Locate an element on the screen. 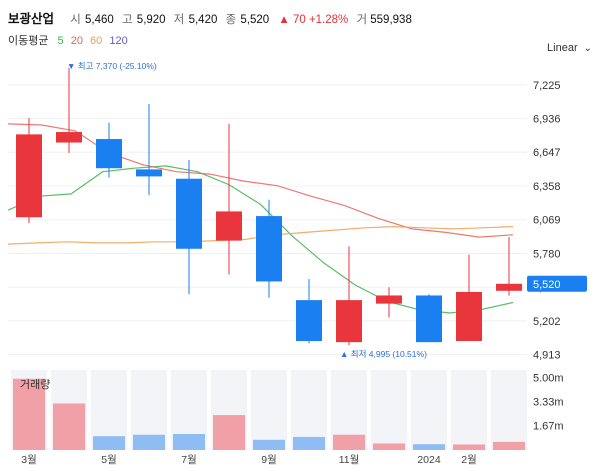  x-tick-label: 5월 is located at coordinates (109, 460).